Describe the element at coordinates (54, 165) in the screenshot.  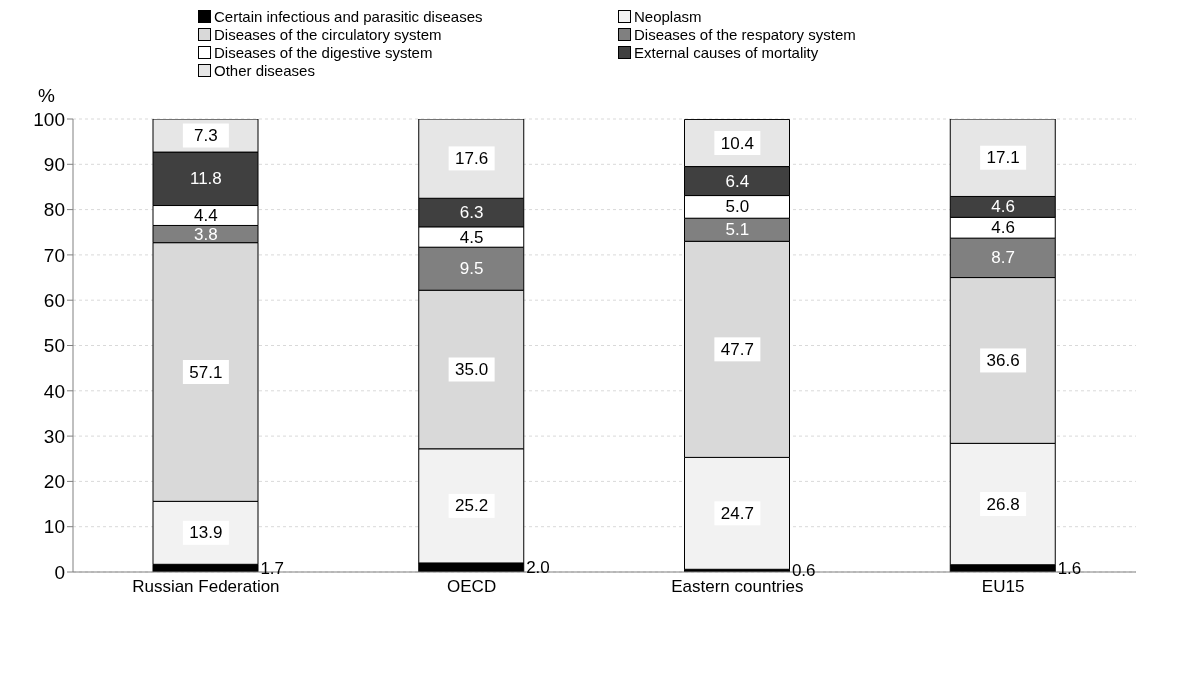
I see `y-tick-label: 90` at that location.